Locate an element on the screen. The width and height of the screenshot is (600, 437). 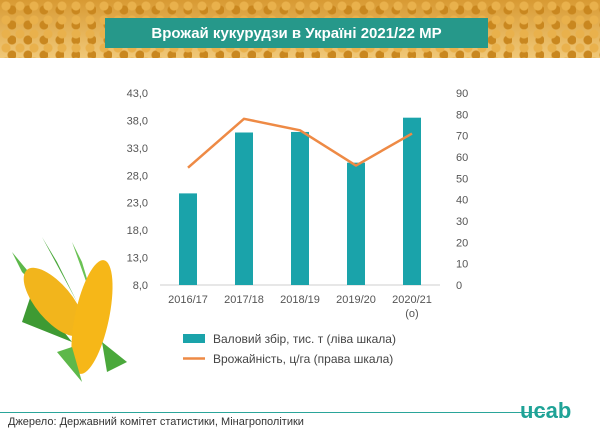
chart-title: Врожай кукурудзи в Україні 2021/22 МР is located at coordinates (296, 33).